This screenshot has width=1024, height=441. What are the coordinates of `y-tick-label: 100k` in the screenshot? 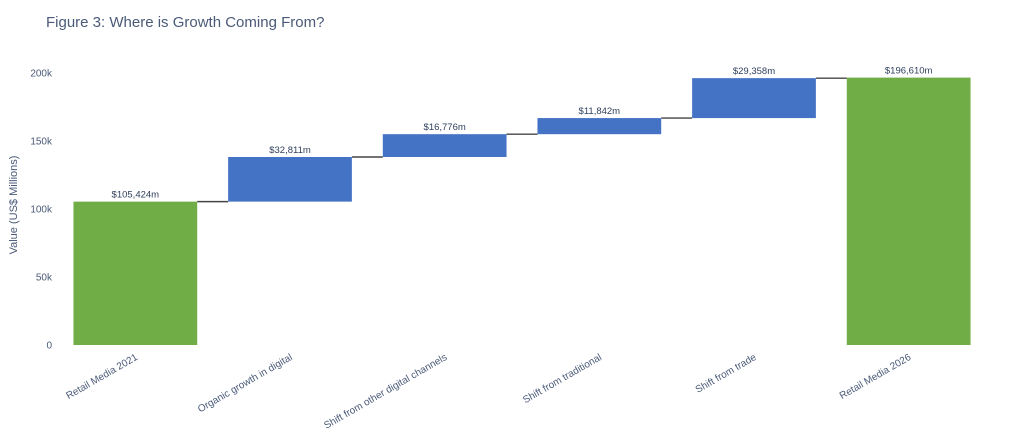 It's located at (41, 210).